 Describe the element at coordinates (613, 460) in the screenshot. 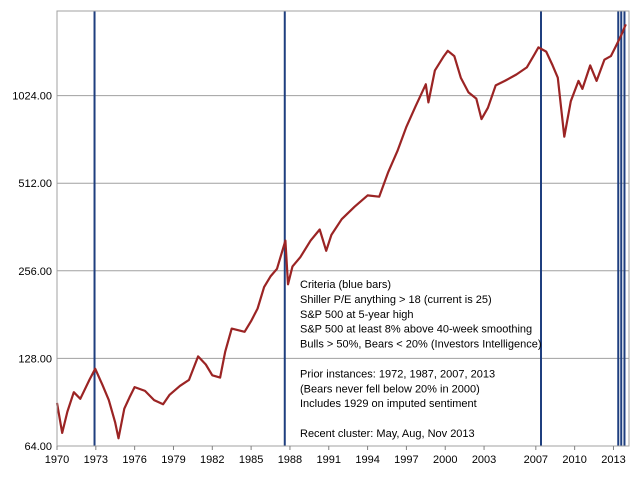

I see `x-tick-label: 2013` at that location.